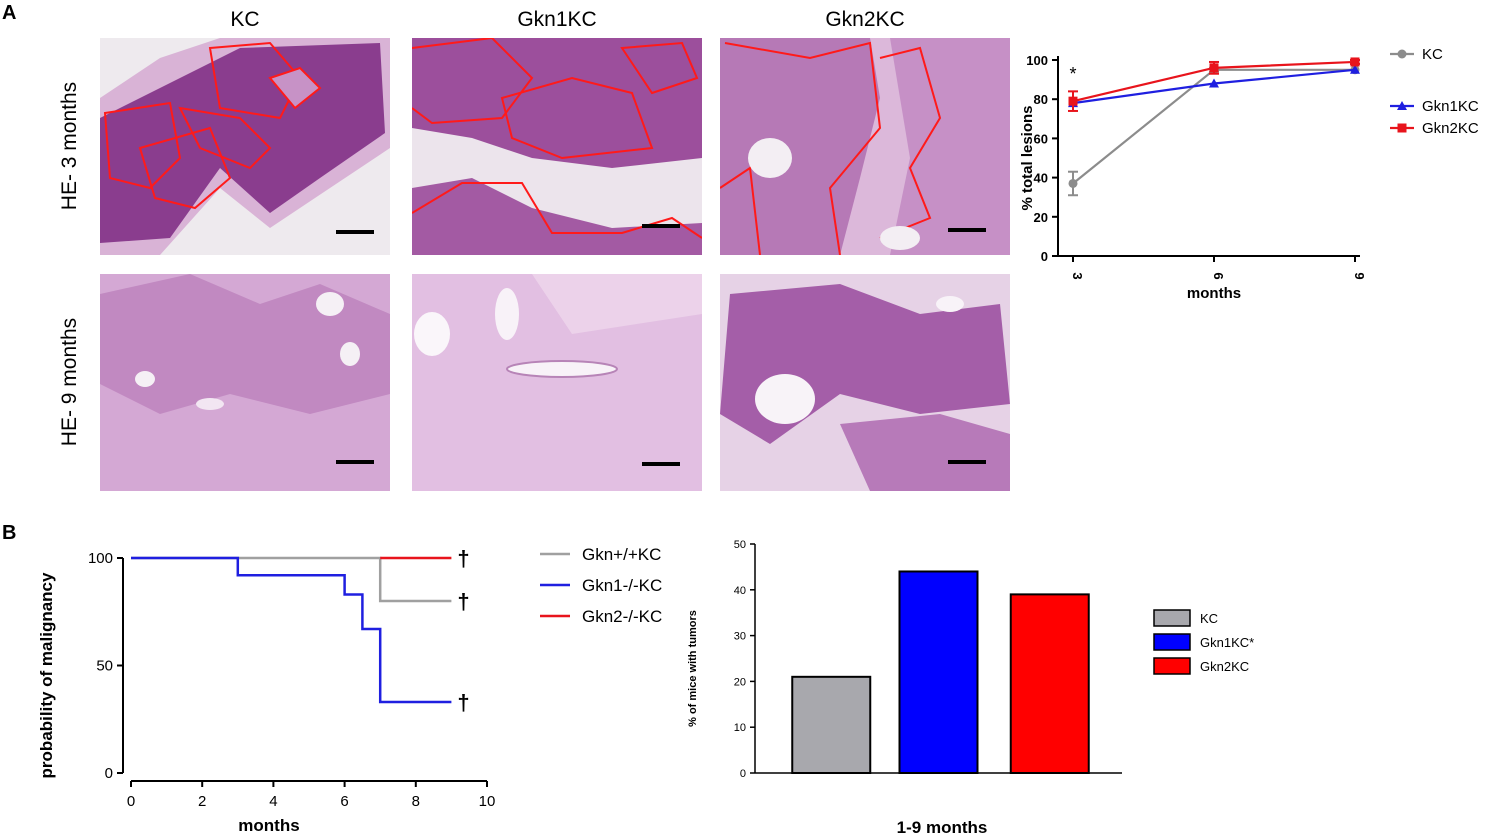 The image size is (1500, 835). Describe the element at coordinates (557, 19) in the screenshot. I see `column-title-gkn1kc: Gkn1KC` at that location.